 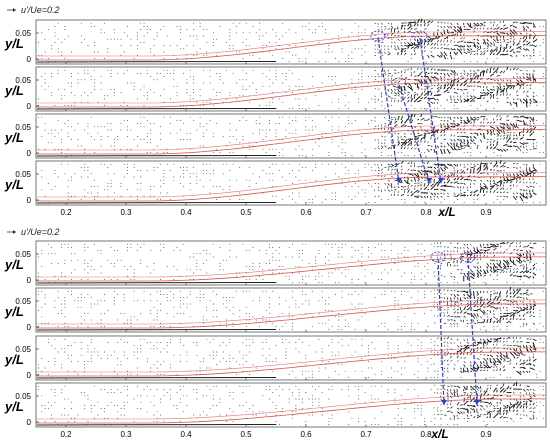 I want to click on vector-scale-legend: u'/Ue=0.2, so click(x=33, y=10).